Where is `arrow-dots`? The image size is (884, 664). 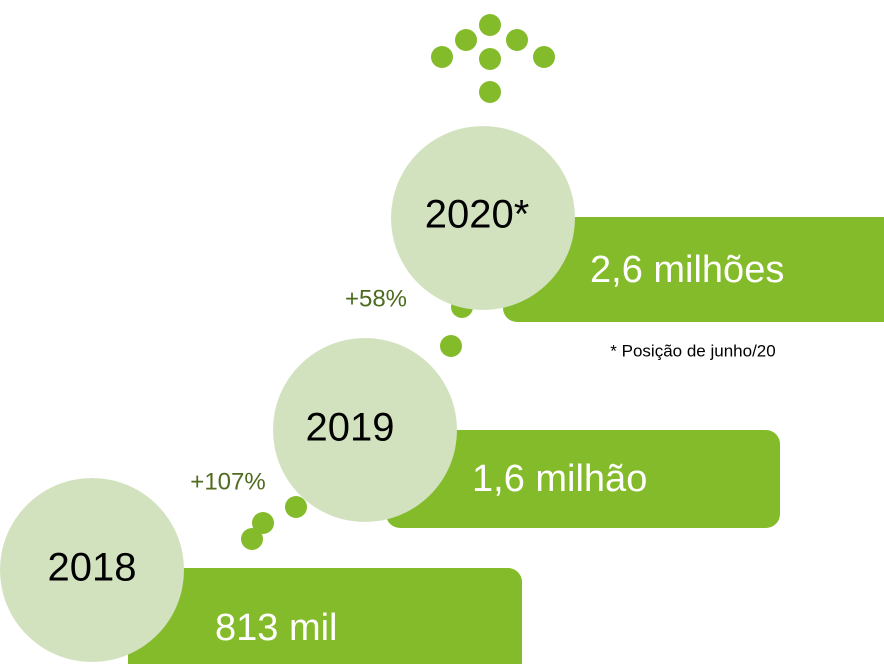 arrow-dots is located at coordinates (493, 58).